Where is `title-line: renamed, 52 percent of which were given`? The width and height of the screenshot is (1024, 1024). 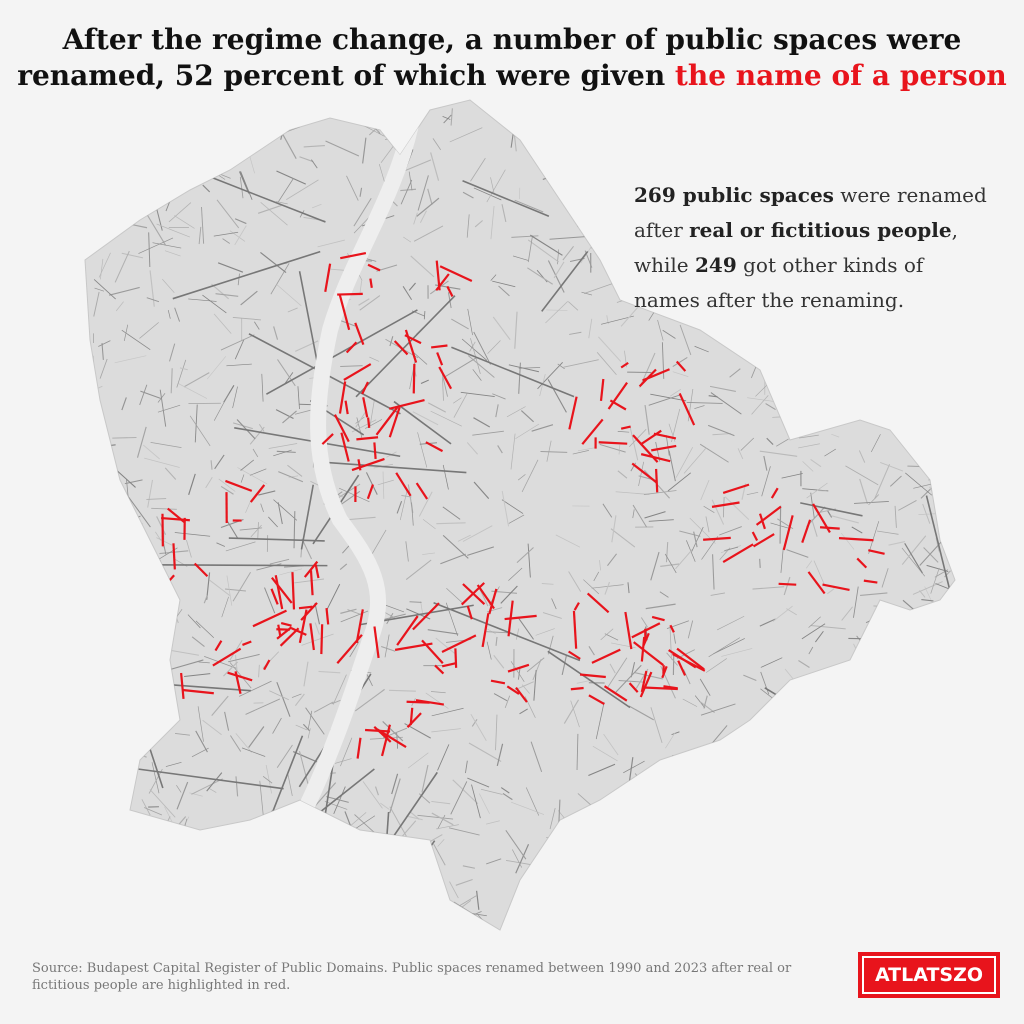
title-line: renamed, 52 percent of which were given is located at coordinates (346, 75).